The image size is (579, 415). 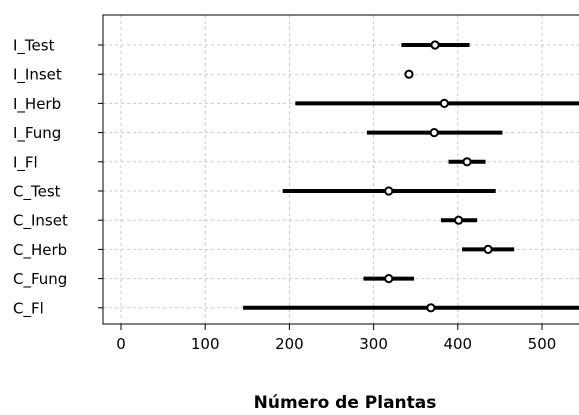 I want to click on y-tick-label: C_Fl, so click(x=28, y=308).